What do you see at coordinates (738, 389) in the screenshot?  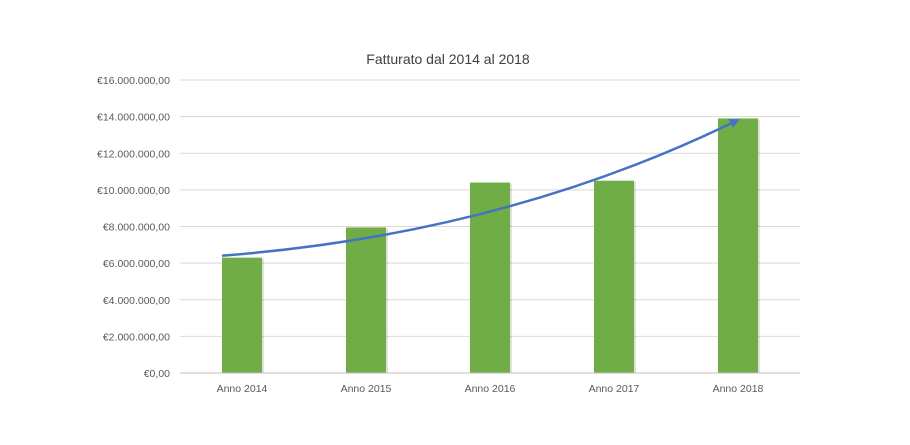 I see `x-tick-label: Anno 2018` at bounding box center [738, 389].